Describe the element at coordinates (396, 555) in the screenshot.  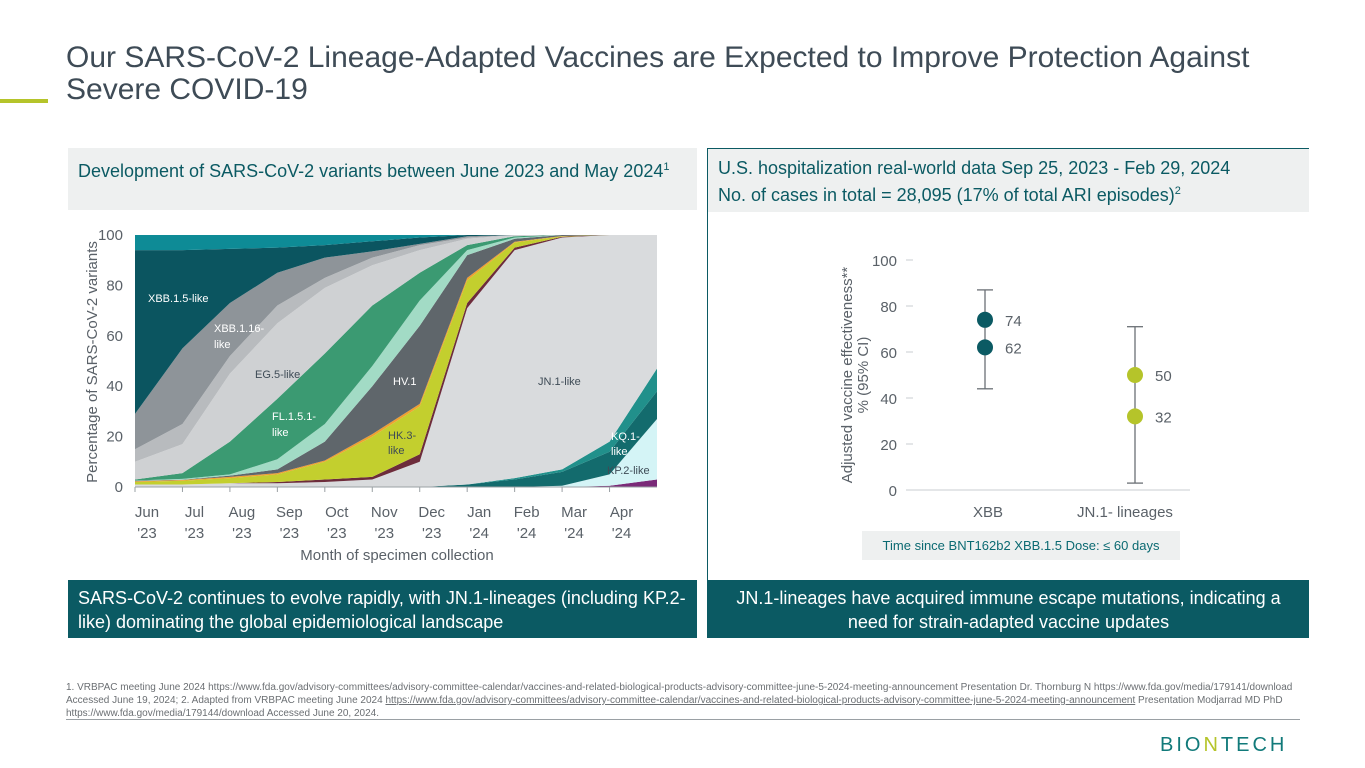
I see `x-axis-title: Month of specimen collection` at that location.